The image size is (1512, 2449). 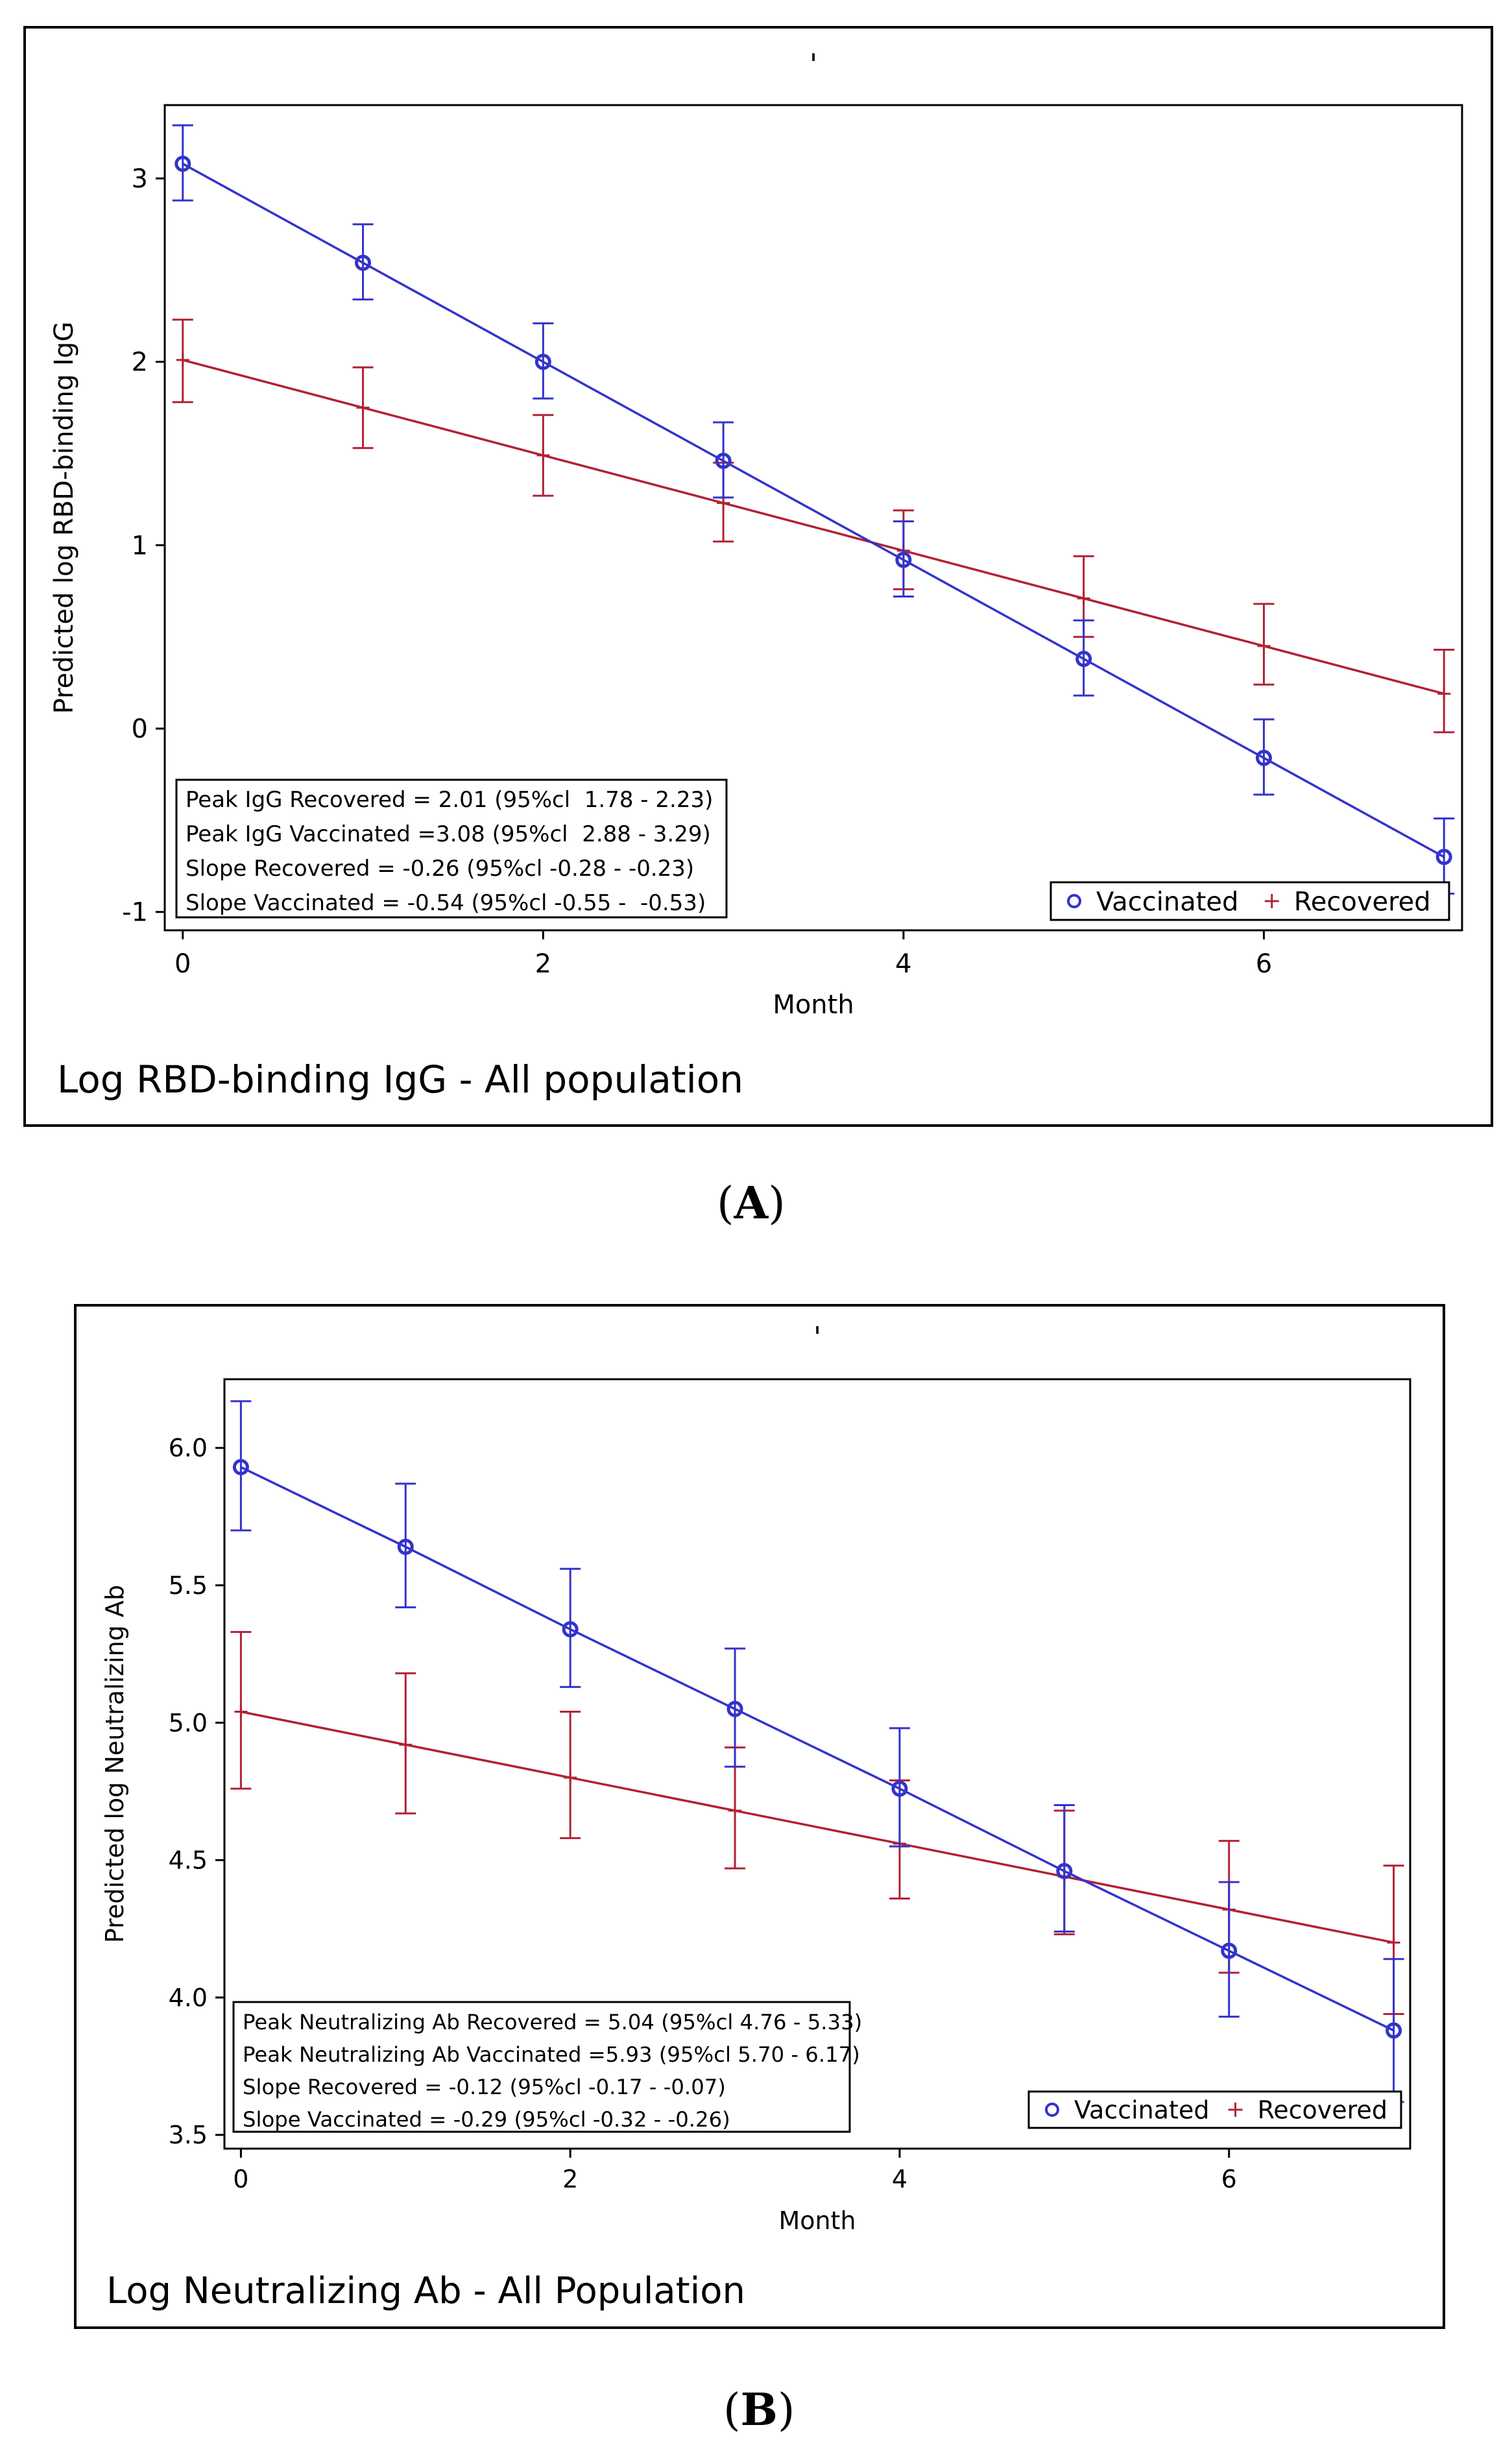 I want to click on y-tick-label: 1, so click(x=140, y=546).